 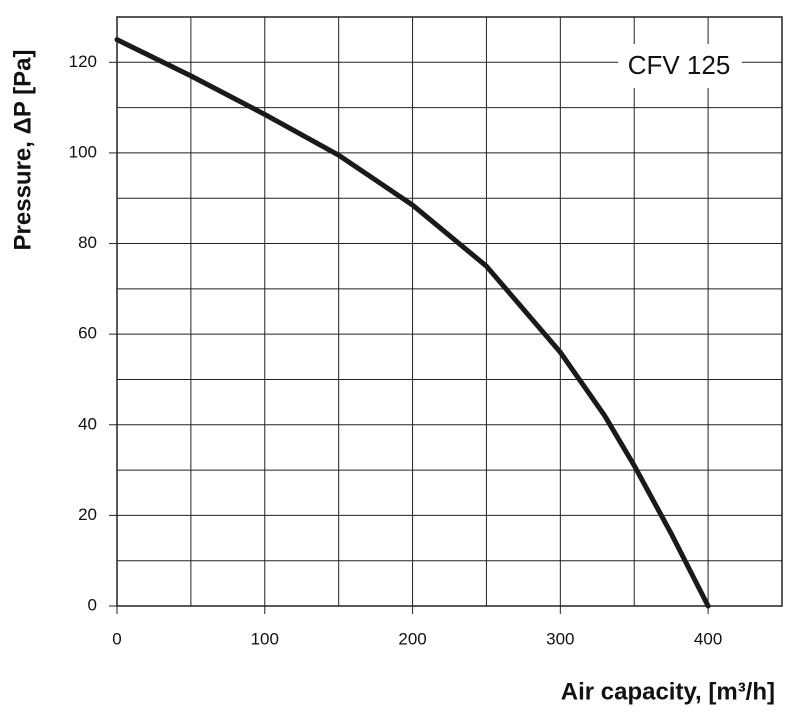 I want to click on y-tick-label: 20, so click(x=87, y=514).